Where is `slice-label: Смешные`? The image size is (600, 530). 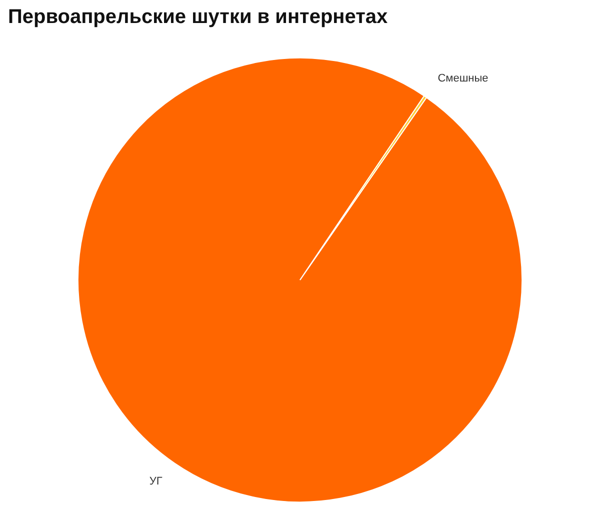
slice-label: Смешные is located at coordinates (463, 78).